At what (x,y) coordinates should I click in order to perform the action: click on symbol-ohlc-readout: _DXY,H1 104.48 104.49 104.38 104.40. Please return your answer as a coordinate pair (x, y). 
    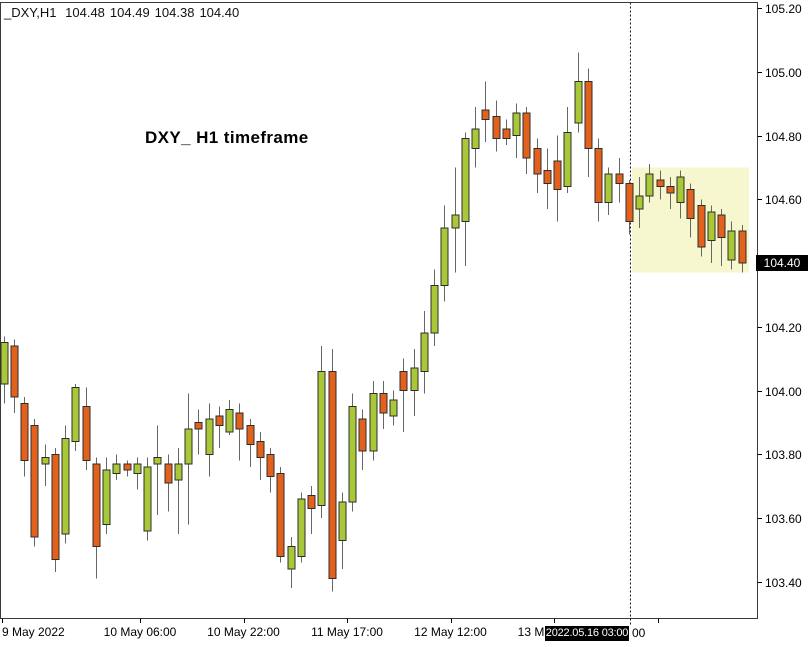
    Looking at the image, I should click on (124, 12).